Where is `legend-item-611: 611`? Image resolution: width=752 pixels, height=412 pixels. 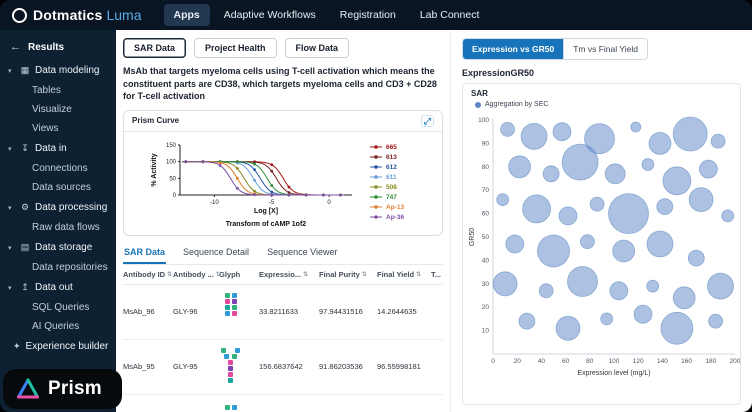 legend-item-611: 611 is located at coordinates (387, 177).